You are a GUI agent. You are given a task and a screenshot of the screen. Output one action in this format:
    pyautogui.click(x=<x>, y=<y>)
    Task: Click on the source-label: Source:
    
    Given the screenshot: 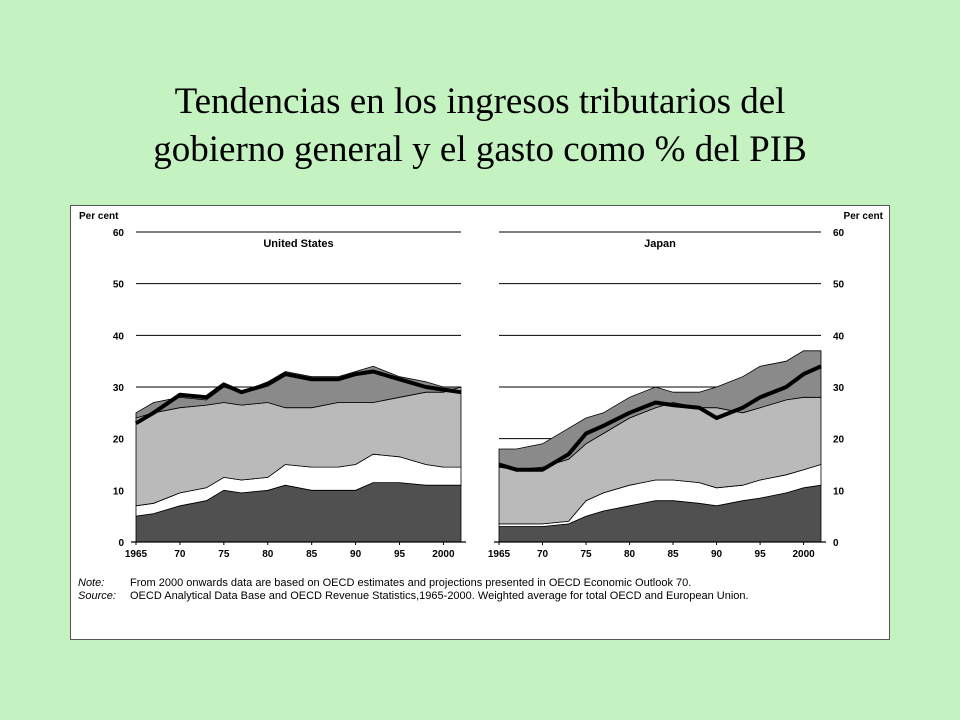 What is the action you would take?
    pyautogui.click(x=97, y=595)
    